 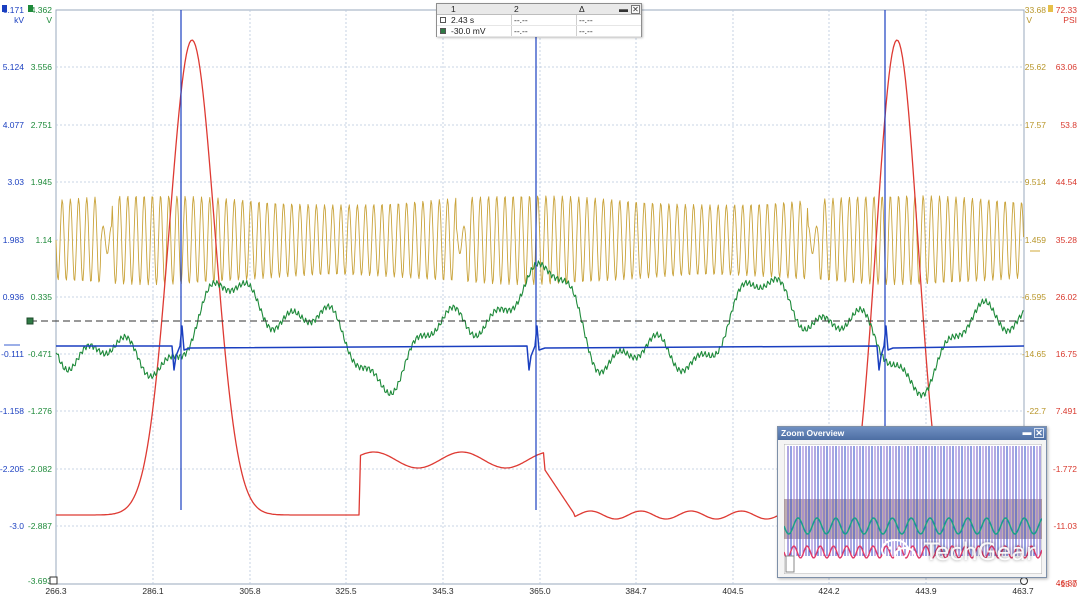 I want to click on right-olive-tick-label: -14.65, so click(x=1034, y=354).